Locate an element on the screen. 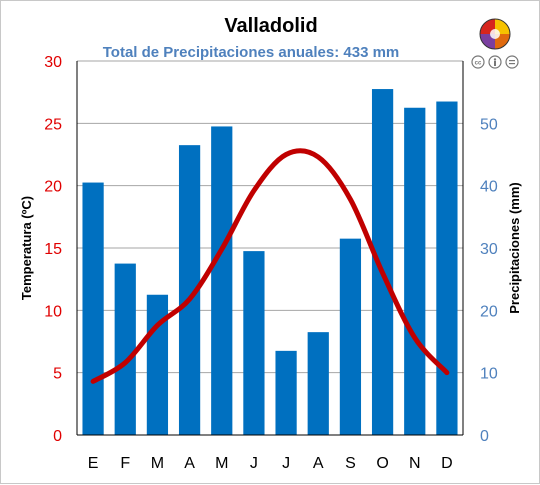  y-tick-right: 10 is located at coordinates (489, 374).